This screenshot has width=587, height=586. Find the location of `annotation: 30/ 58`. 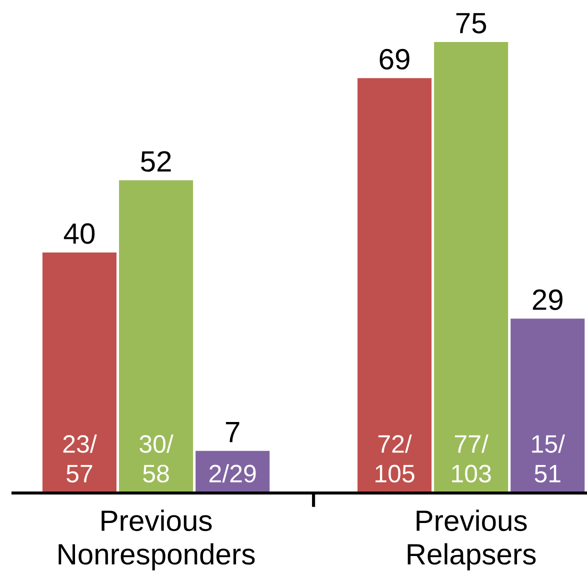

annotation: 30/ 58 is located at coordinates (157, 458).